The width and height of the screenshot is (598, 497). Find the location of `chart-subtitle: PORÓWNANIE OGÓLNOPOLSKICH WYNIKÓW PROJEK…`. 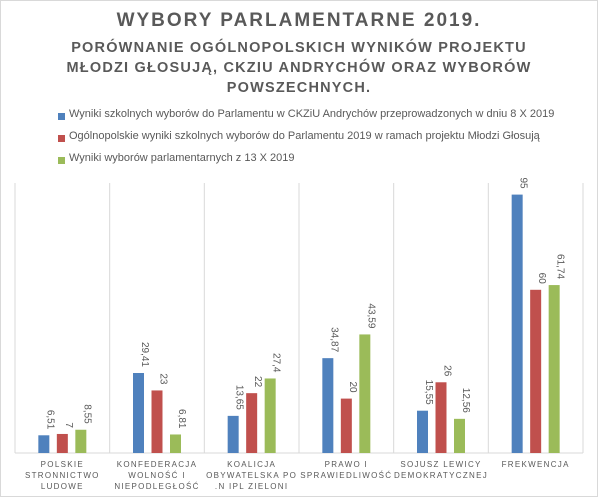

chart-subtitle: PORÓWNANIE OGÓLNOPOLSKICH WYNIKÓW PROJEK… is located at coordinates (299, 68).